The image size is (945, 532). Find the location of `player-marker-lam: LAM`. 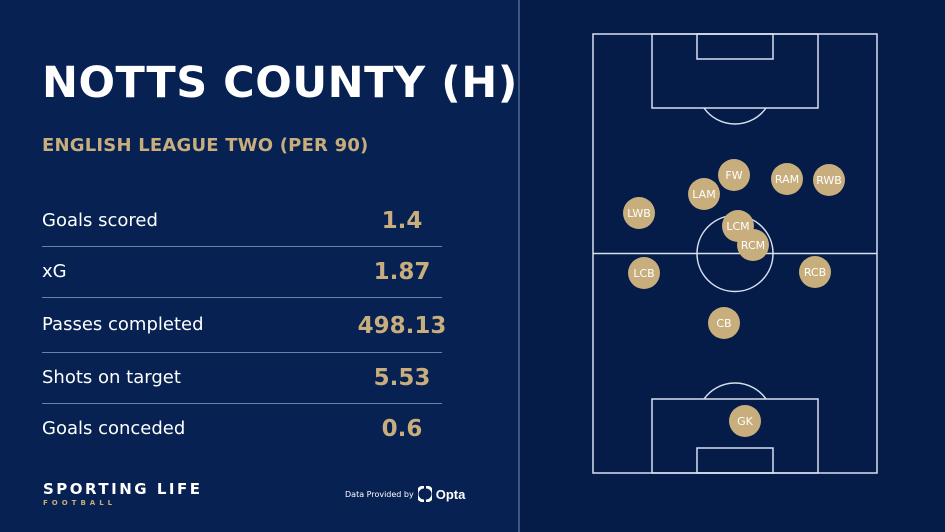

player-marker-lam: LAM is located at coordinates (704, 194).